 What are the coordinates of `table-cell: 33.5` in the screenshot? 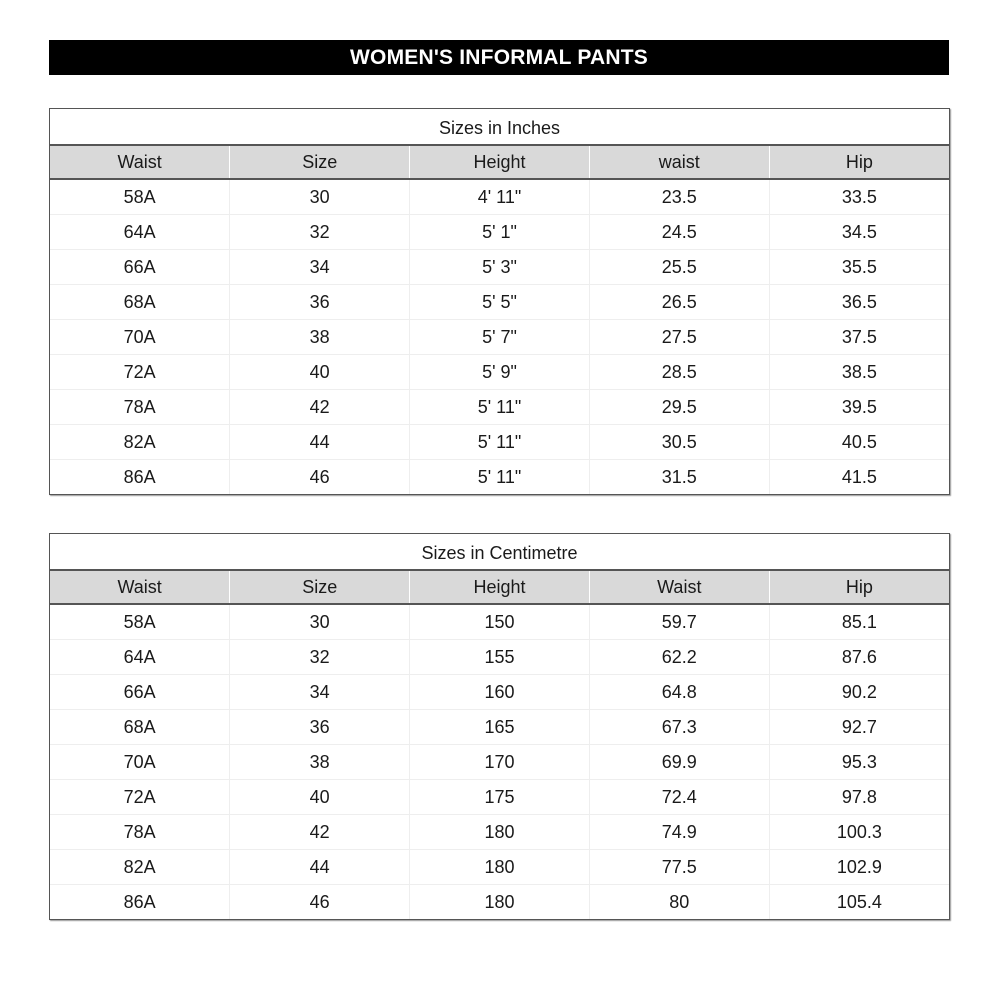 It's located at (859, 196).